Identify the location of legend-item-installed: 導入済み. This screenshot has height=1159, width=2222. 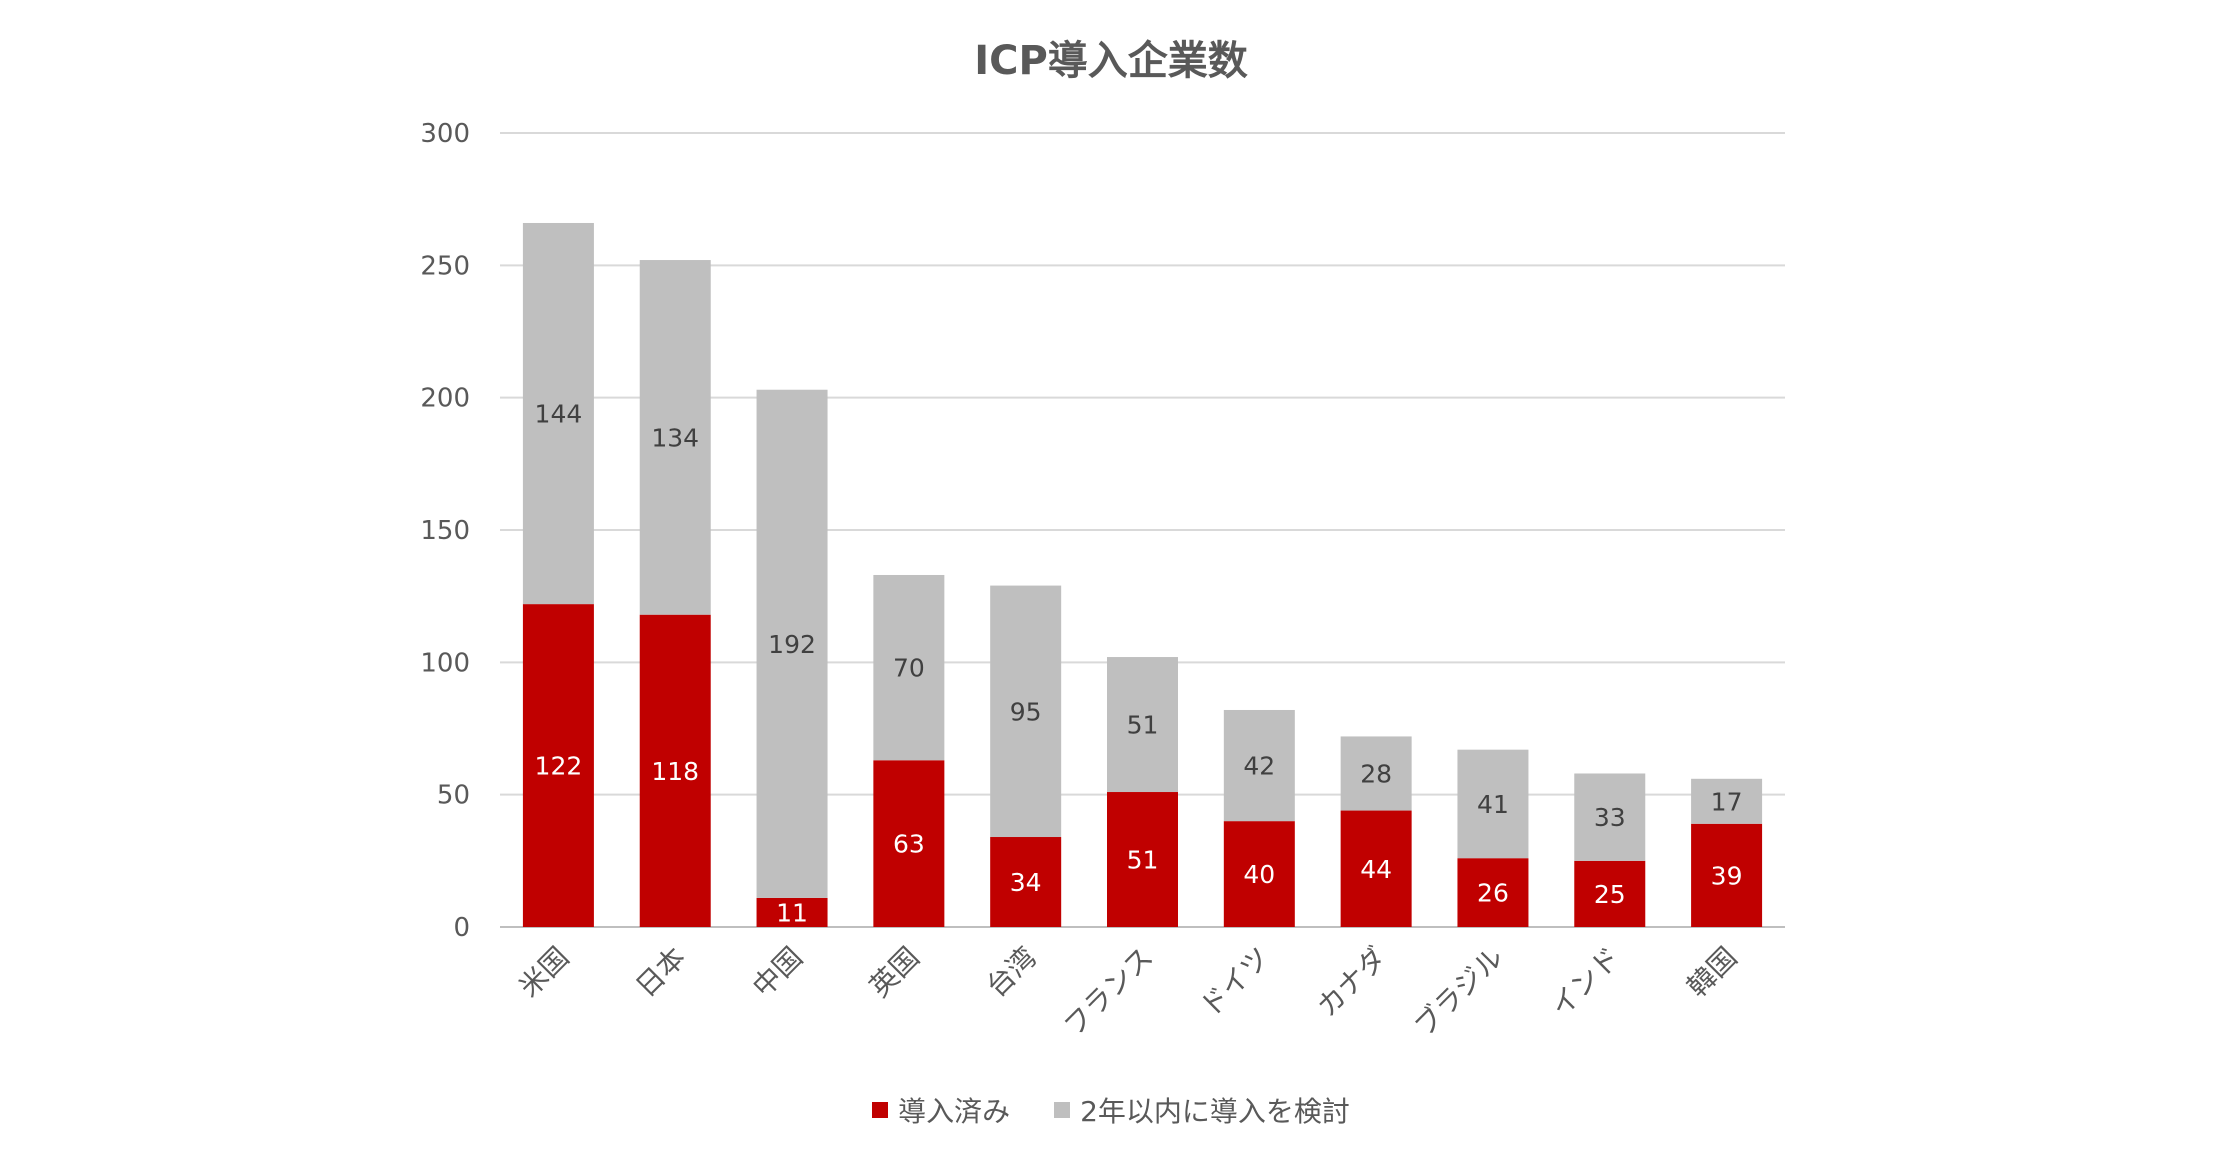
(941, 1110).